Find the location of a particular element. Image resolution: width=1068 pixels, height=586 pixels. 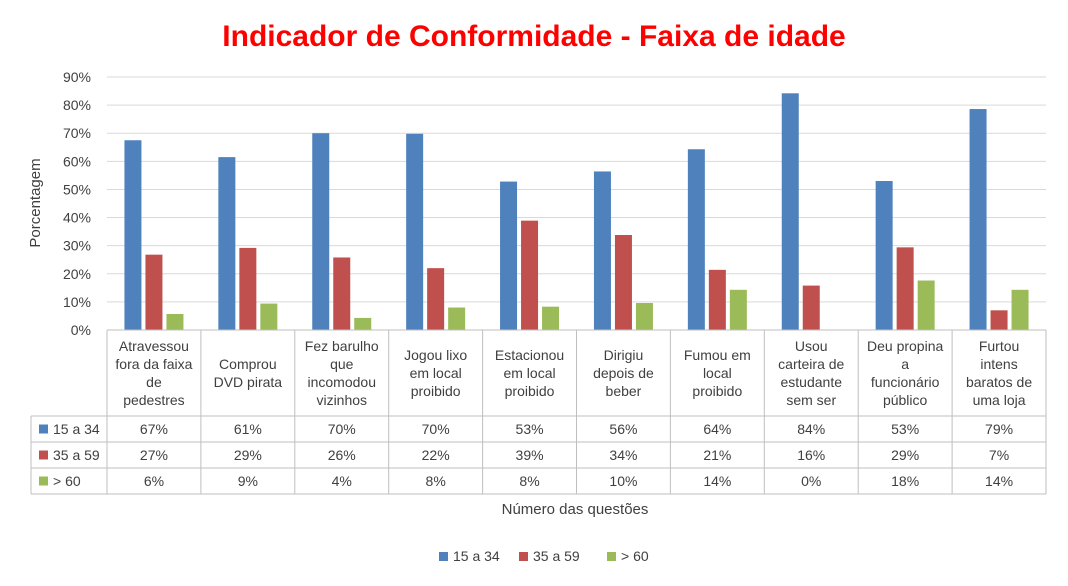

x-axis-title: Número das questões is located at coordinates (575, 509).